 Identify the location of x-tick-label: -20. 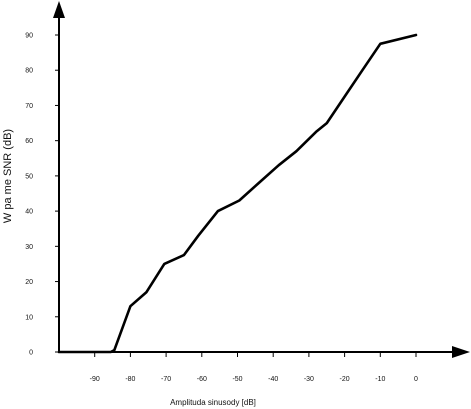
(345, 379).